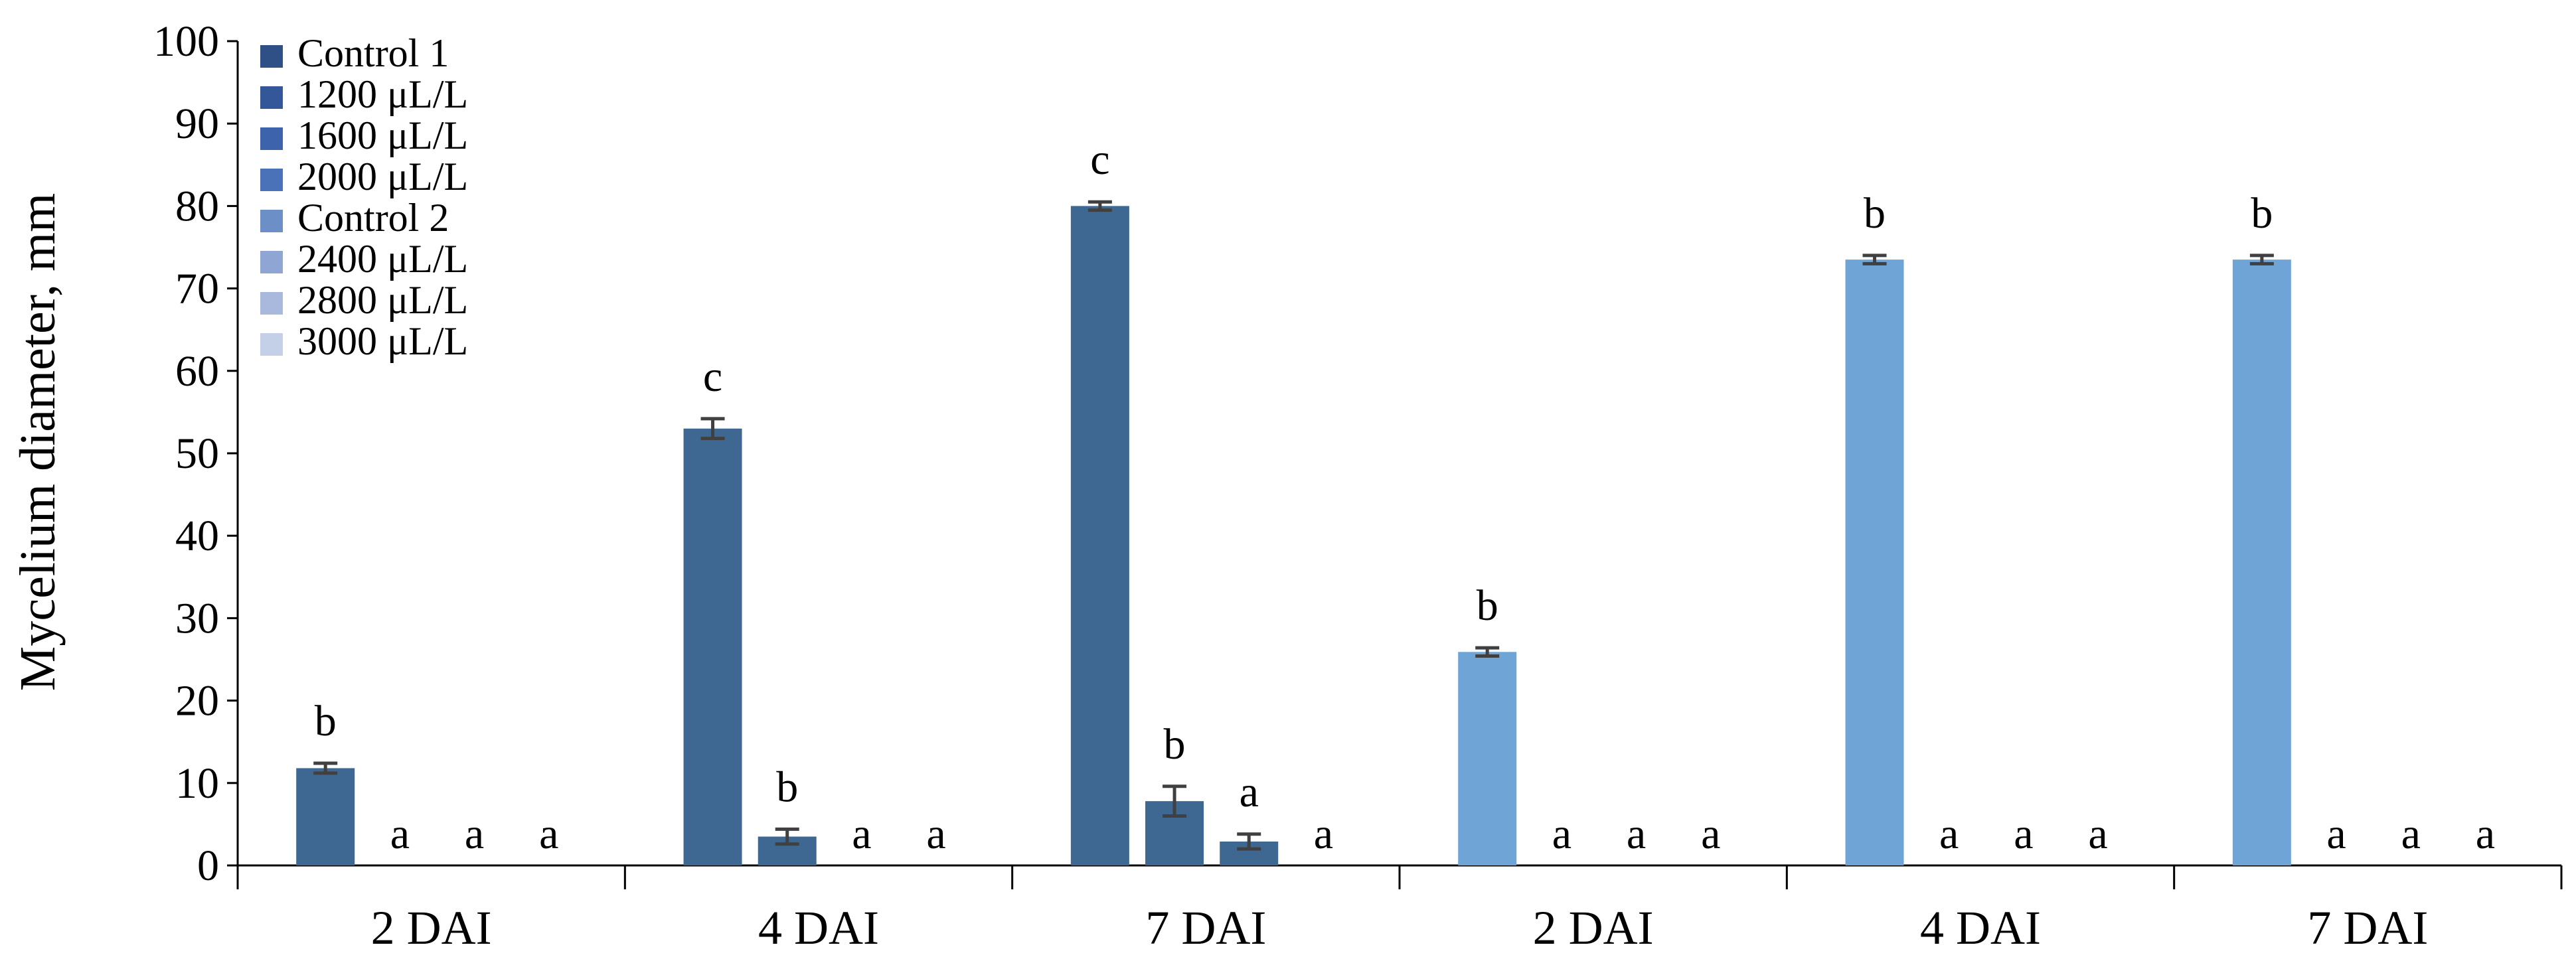  What do you see at coordinates (382, 135) in the screenshot?
I see `legend-entry-label: 1600 μL/L` at bounding box center [382, 135].